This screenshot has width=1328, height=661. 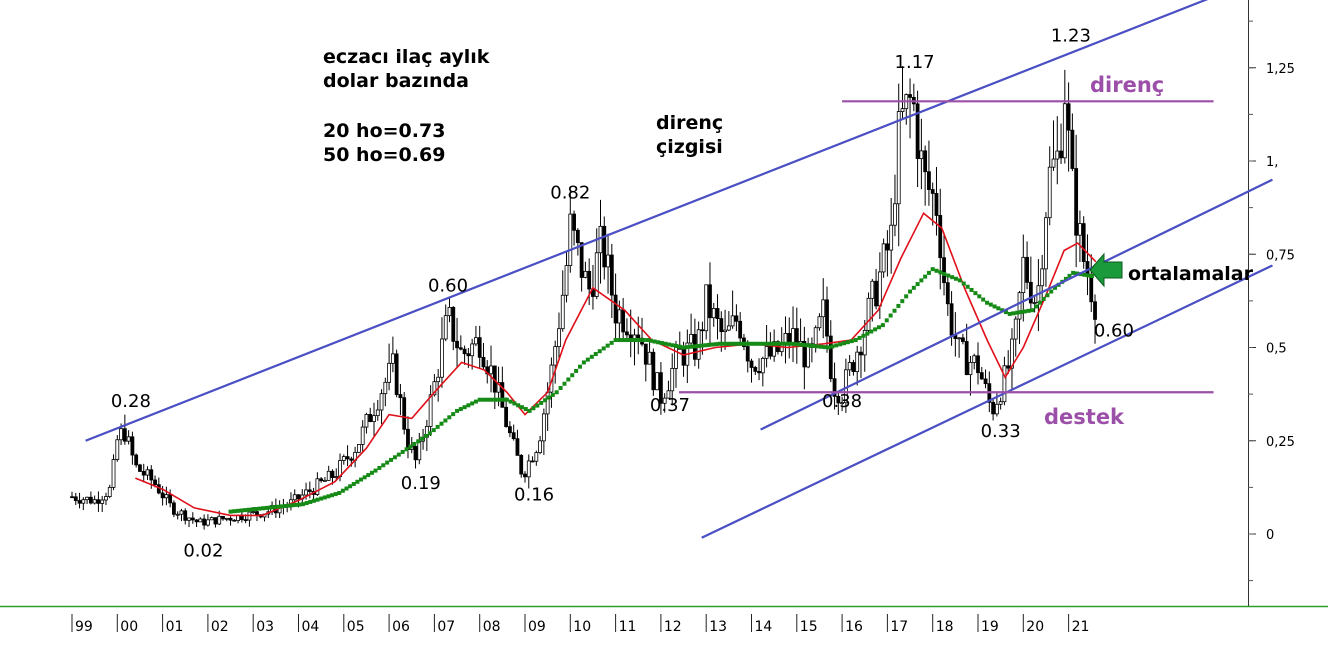 I want to click on value-annotation: 0.60, so click(x=1114, y=330).